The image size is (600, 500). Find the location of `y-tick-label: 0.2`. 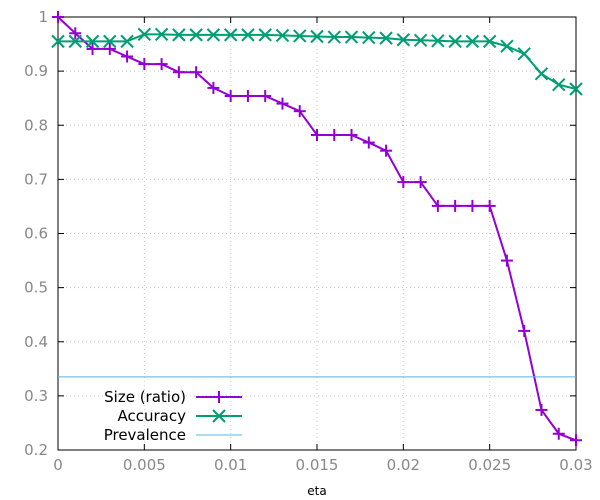

y-tick-label: 0.2 is located at coordinates (36, 450).